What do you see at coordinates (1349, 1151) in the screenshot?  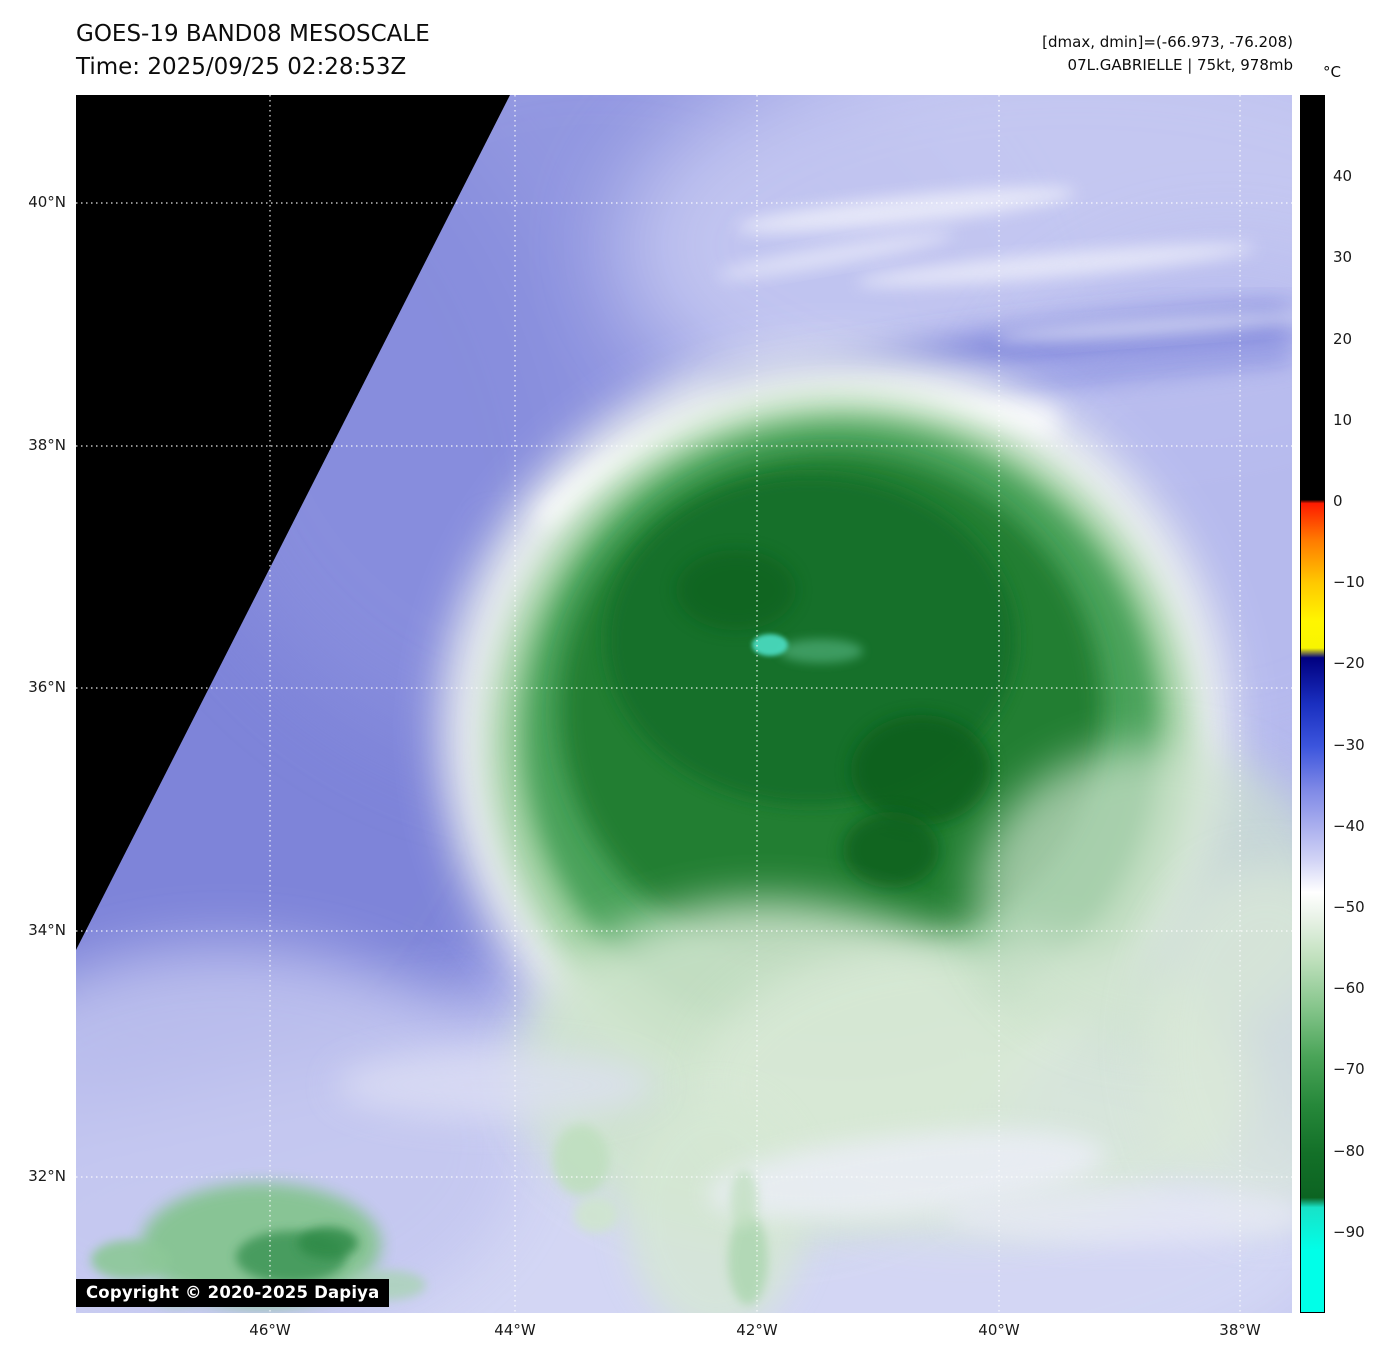 I see `colorbar-tick-m80: −80` at bounding box center [1349, 1151].